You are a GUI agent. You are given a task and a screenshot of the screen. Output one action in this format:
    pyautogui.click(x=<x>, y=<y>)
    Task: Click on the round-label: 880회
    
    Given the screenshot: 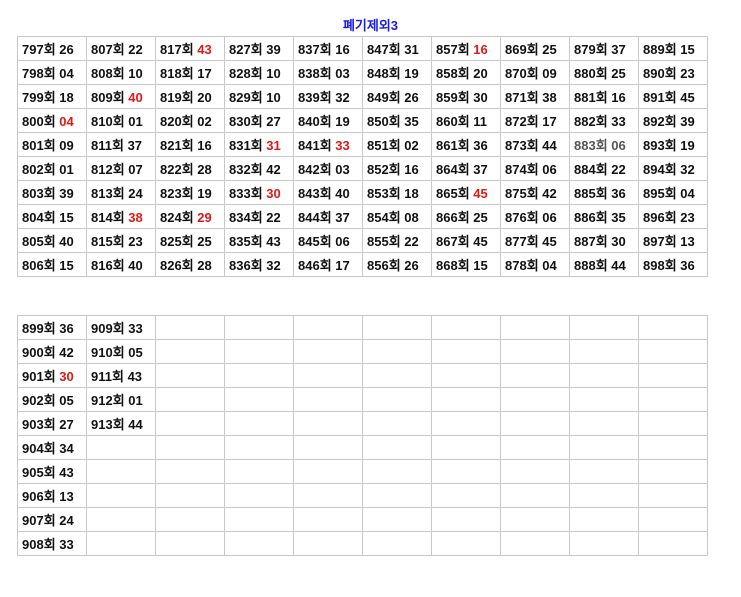 What is the action you would take?
    pyautogui.click(x=591, y=73)
    